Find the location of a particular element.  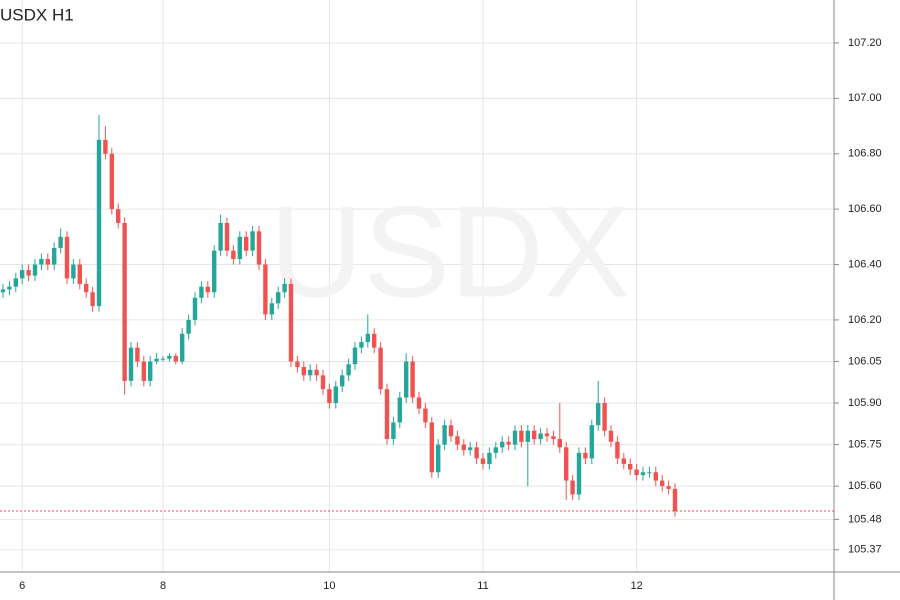

y-tick-label: 107.20 is located at coordinates (865, 43).